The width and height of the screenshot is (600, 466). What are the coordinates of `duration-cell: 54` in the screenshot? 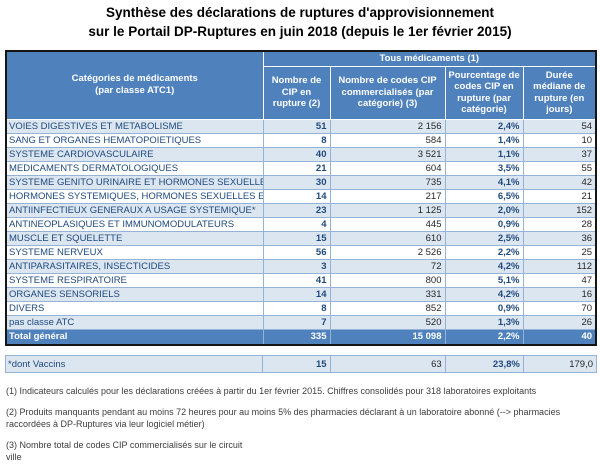 It's located at (559, 126).